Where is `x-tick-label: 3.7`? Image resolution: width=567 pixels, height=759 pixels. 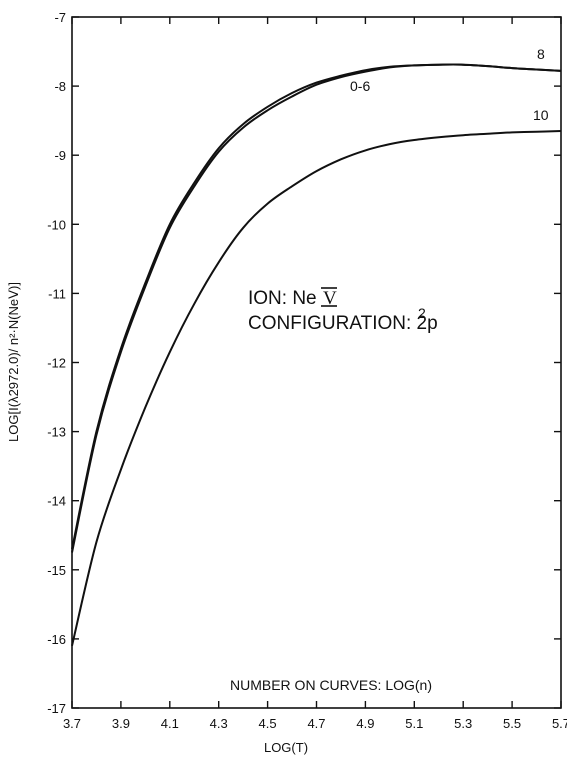 x-tick-label: 3.7 is located at coordinates (72, 723).